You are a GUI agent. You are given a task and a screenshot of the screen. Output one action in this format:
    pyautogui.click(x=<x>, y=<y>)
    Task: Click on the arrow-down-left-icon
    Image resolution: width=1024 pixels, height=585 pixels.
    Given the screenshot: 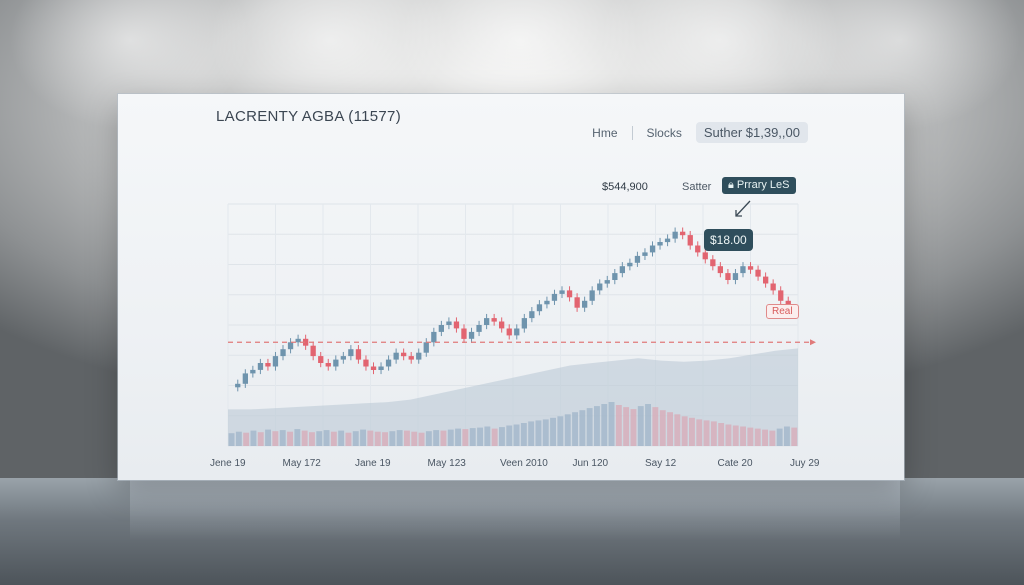 What is the action you would take?
    pyautogui.click(x=743, y=208)
    